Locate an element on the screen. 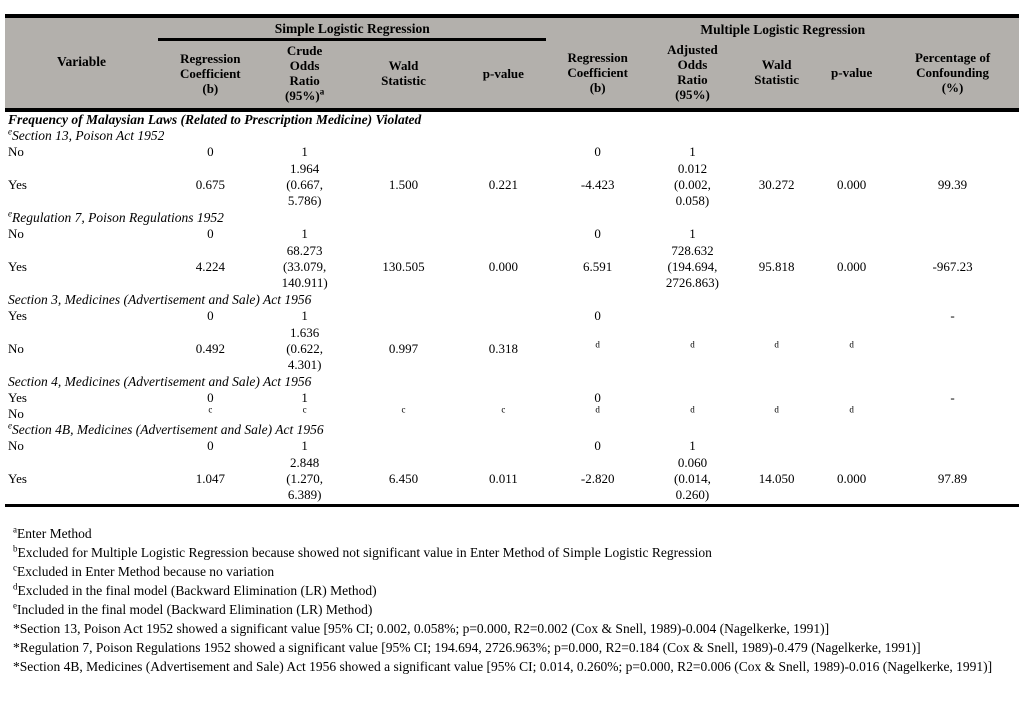 This screenshot has width=1024, height=719. column-header: Adjusted Odds Ratio (95%) is located at coordinates (692, 75).